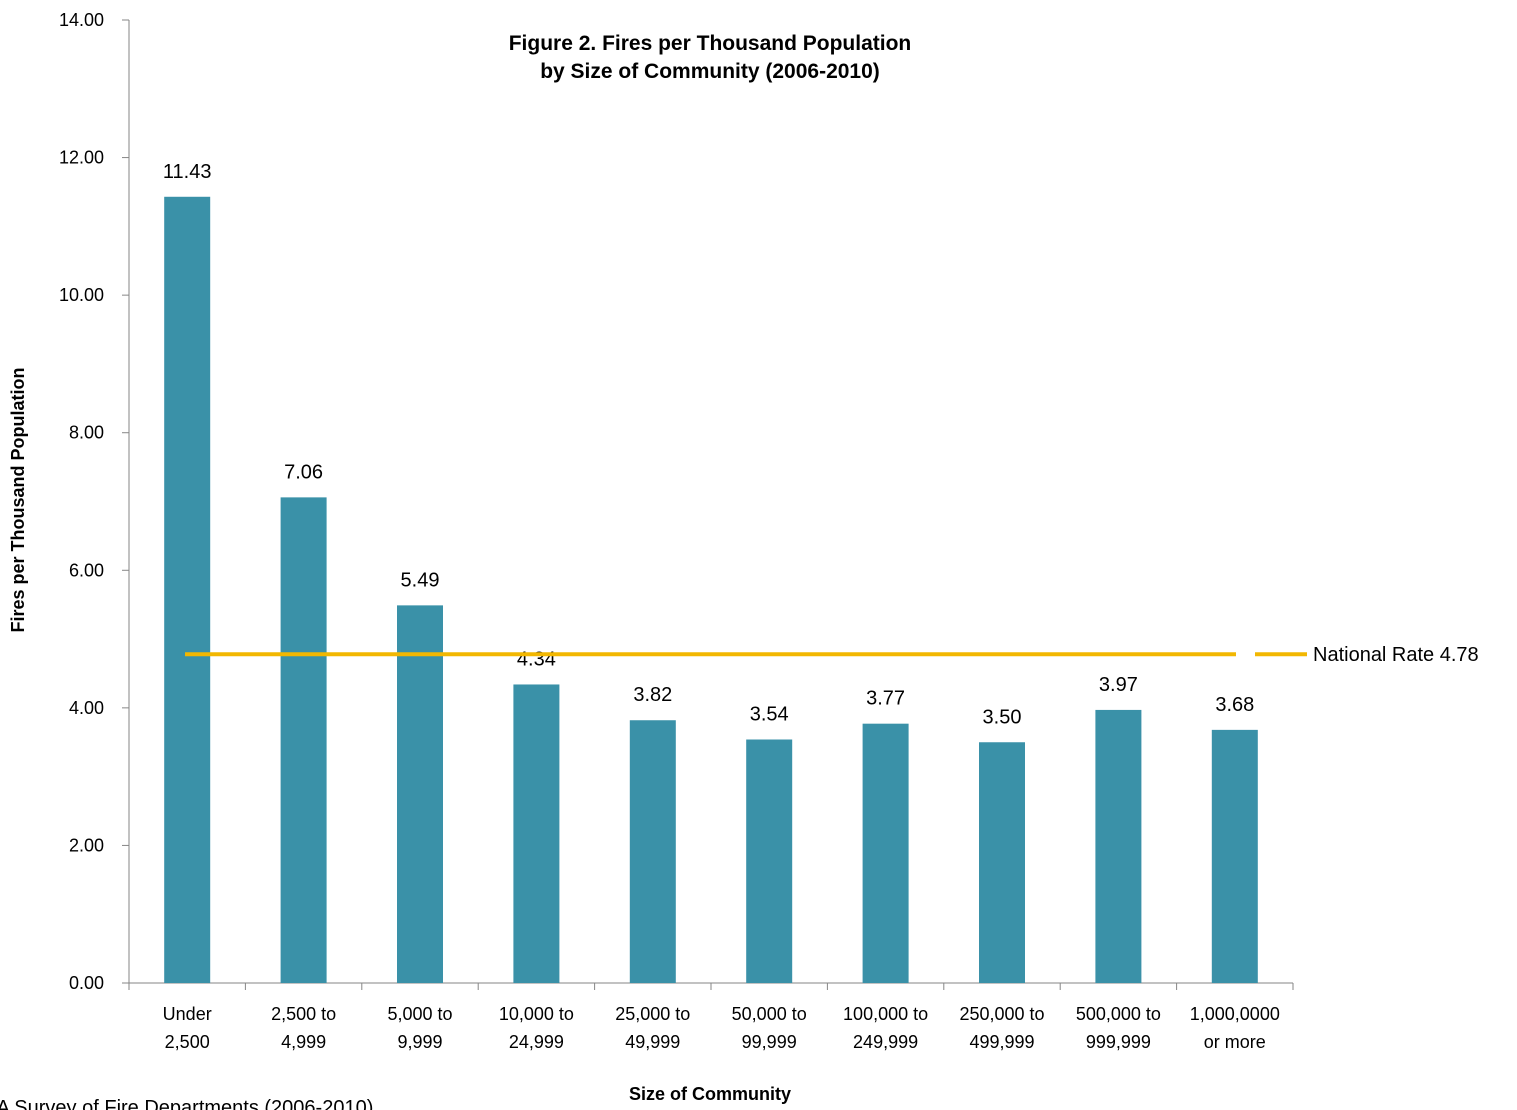  Describe the element at coordinates (1001, 1014) in the screenshot. I see `category-label: 250,000 to` at that location.